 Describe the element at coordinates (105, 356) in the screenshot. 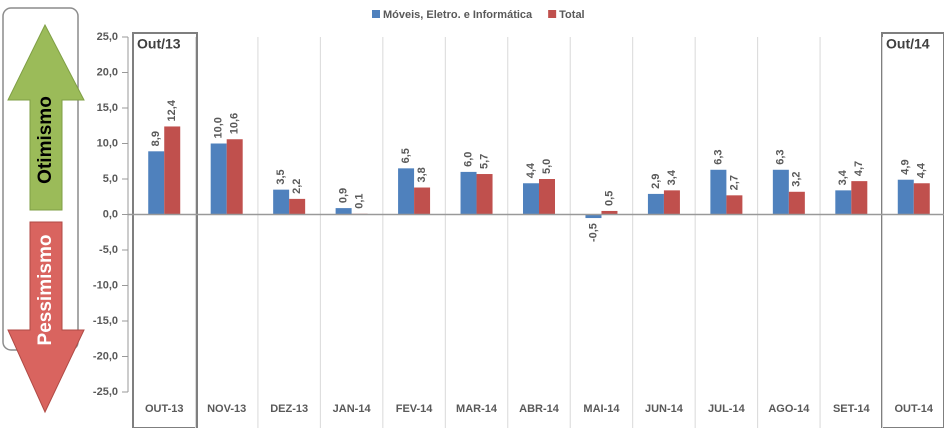

I see `y-tick-label: -20,0` at that location.